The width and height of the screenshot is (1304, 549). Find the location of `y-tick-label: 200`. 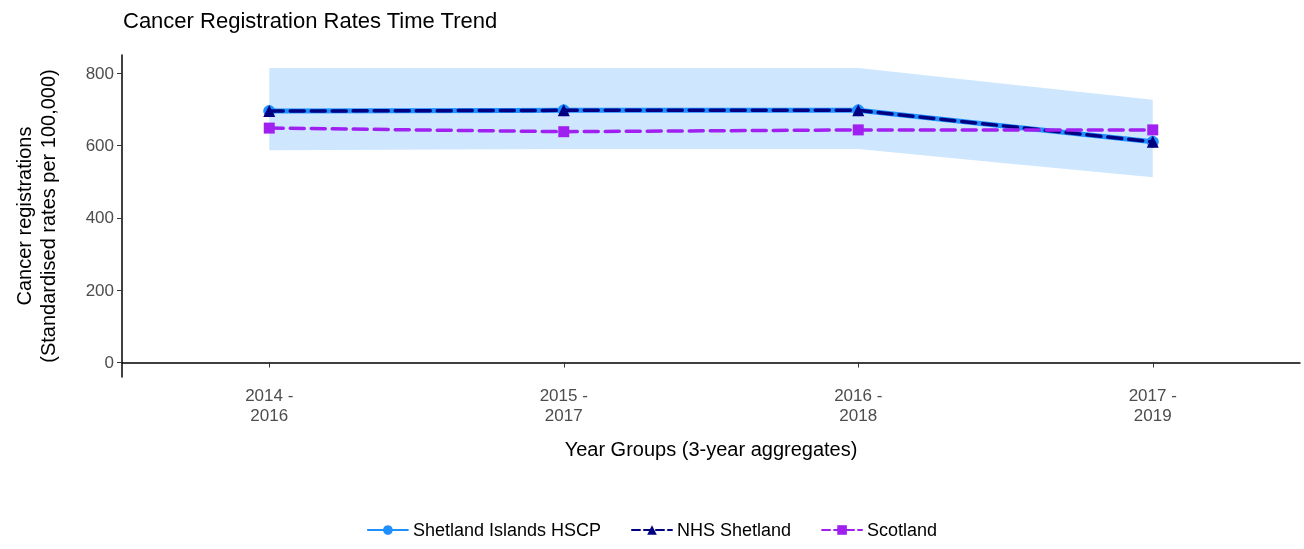

y-tick-label: 200 is located at coordinates (99, 290).